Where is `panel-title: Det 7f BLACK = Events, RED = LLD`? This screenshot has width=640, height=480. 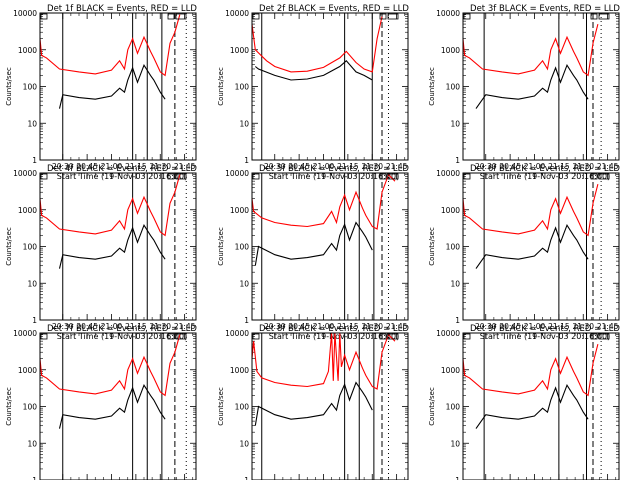
panel-title: Det 7f BLACK = Events, RED = LLD is located at coordinates (122, 329).